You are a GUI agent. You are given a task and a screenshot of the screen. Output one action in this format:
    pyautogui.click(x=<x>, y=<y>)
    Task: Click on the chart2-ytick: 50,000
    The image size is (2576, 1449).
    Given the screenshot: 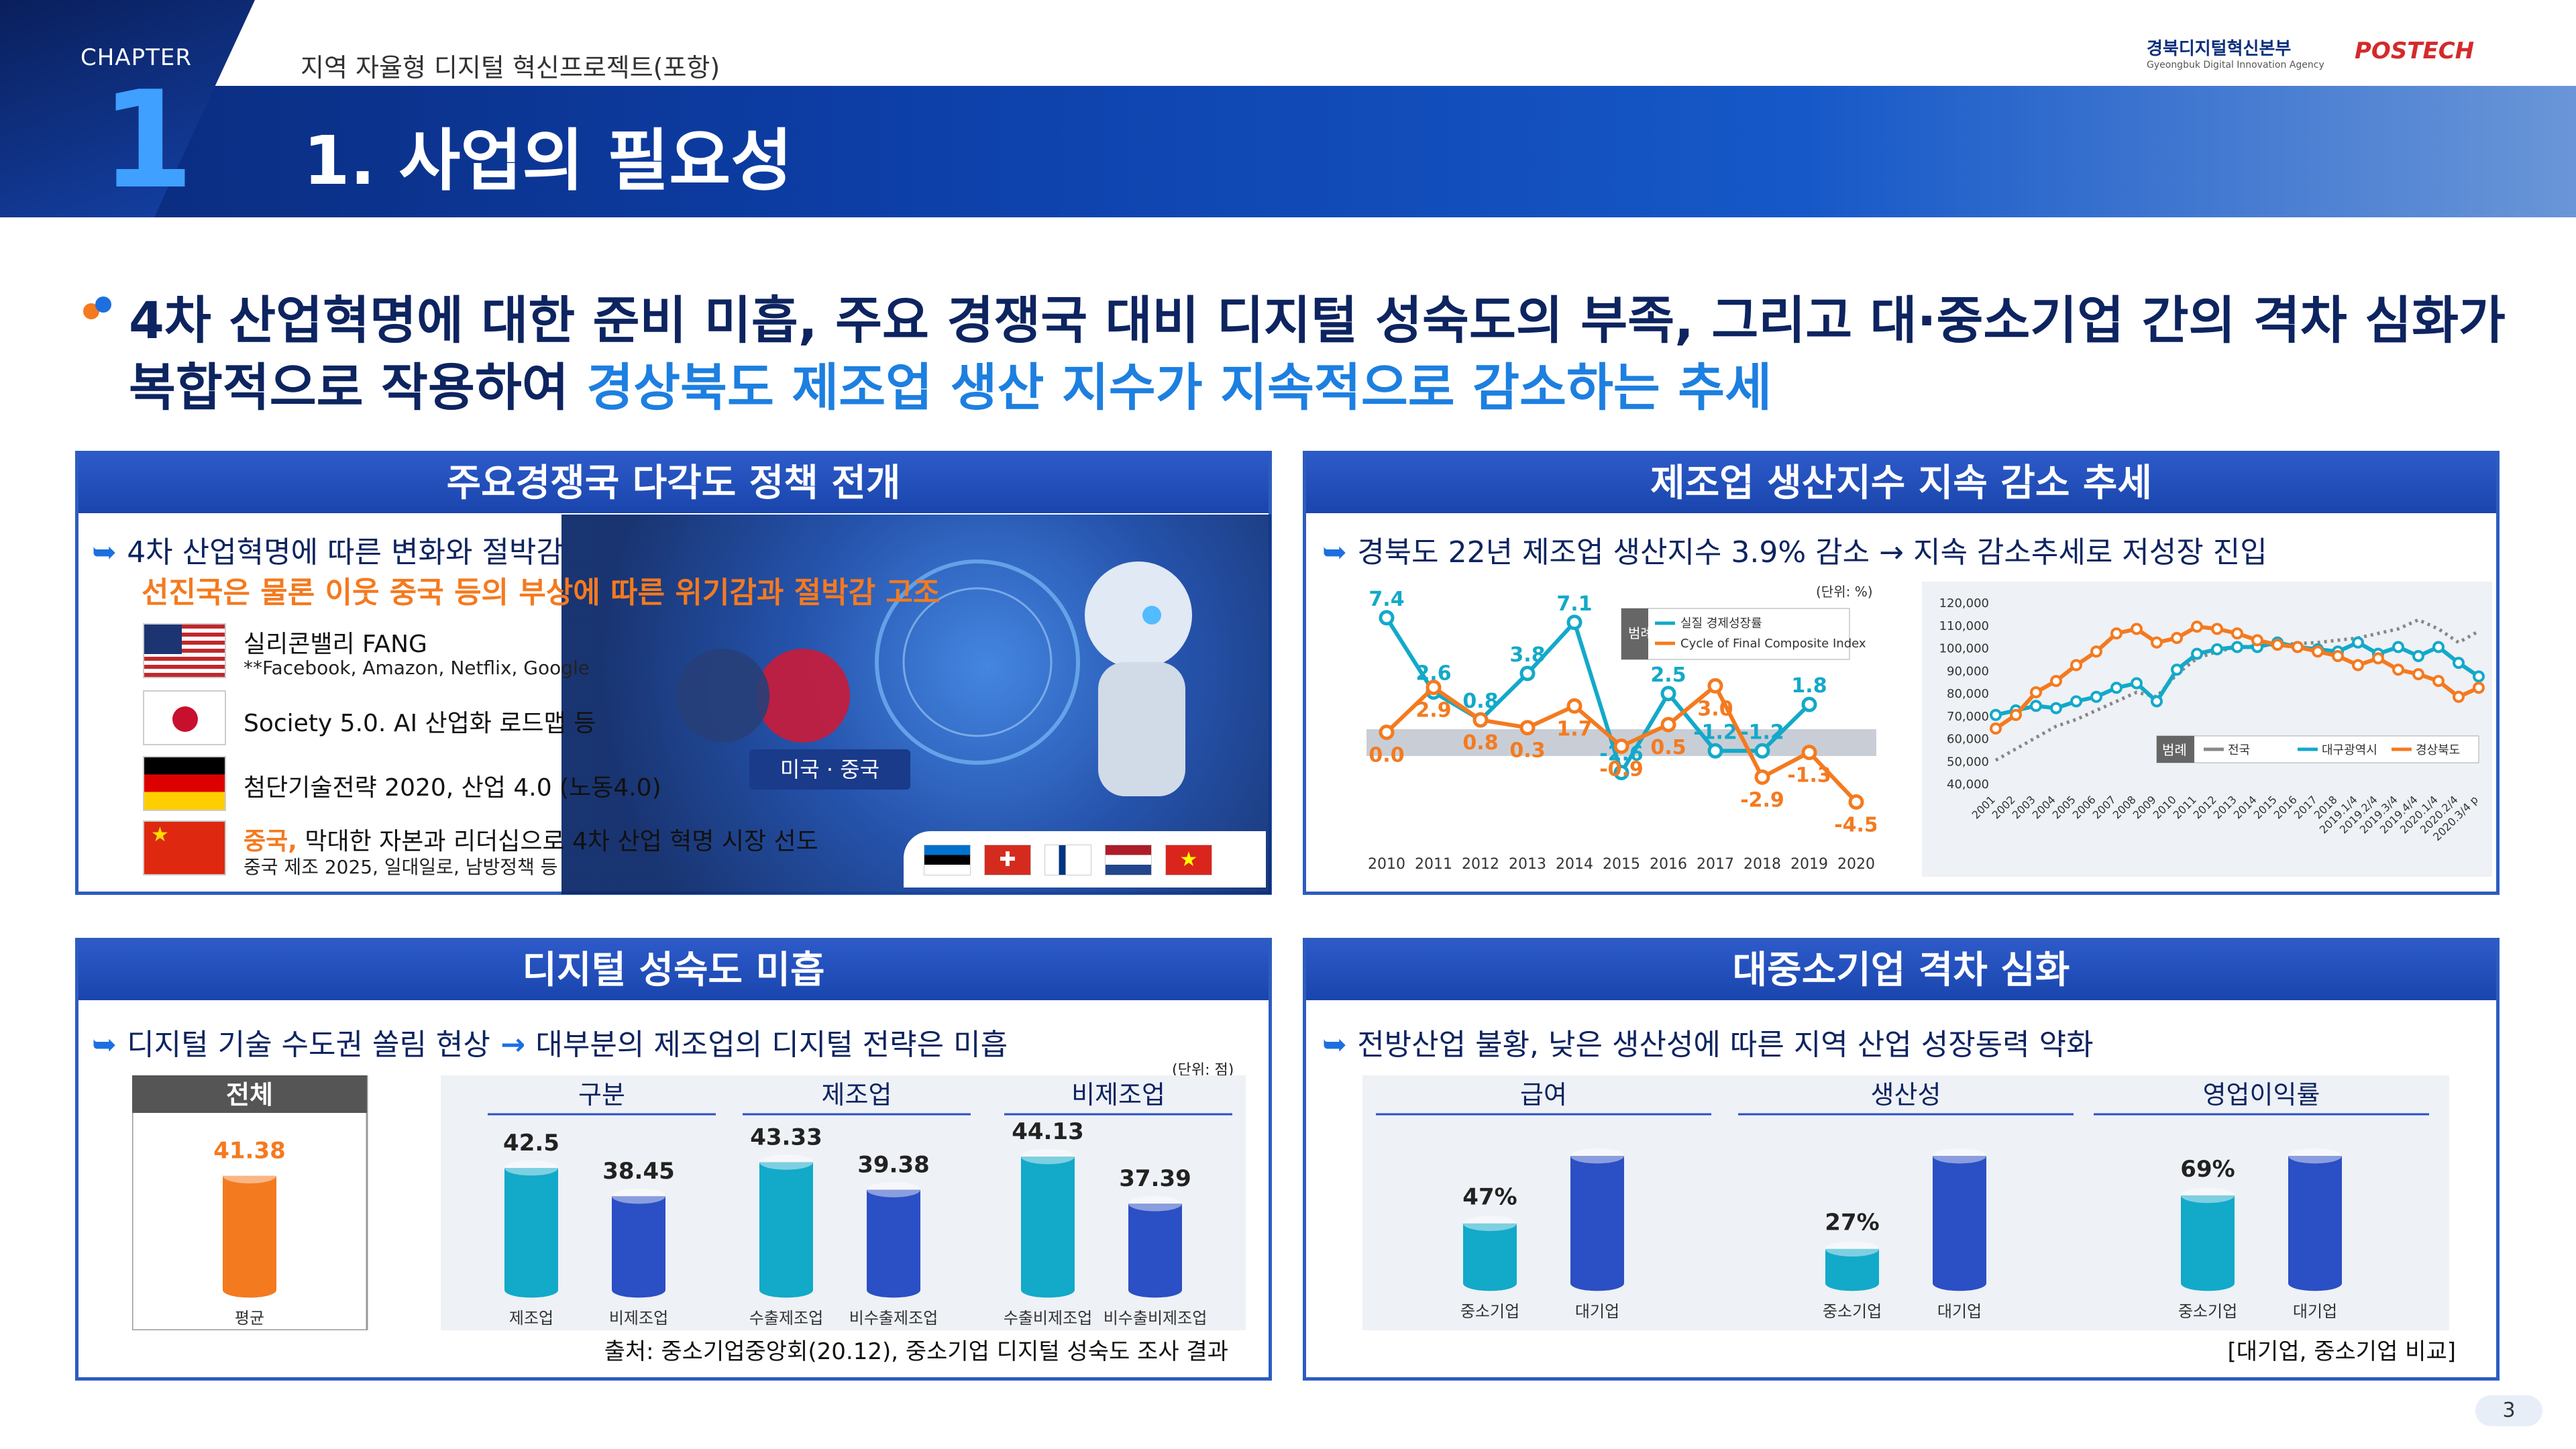 What is the action you would take?
    pyautogui.click(x=1968, y=762)
    